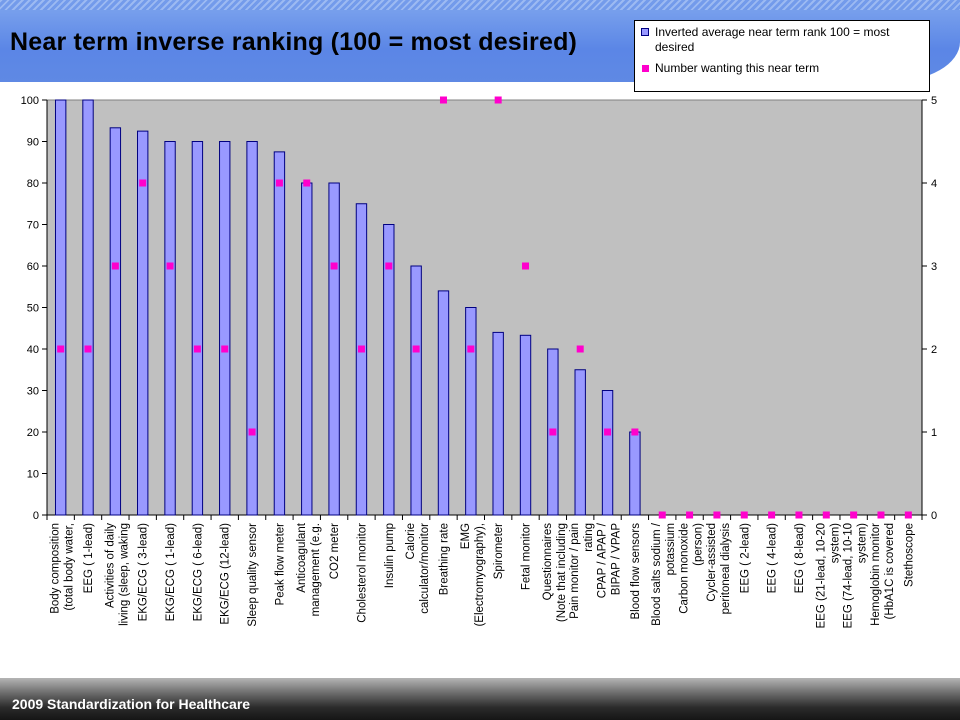  What do you see at coordinates (89, 558) in the screenshot?
I see `category-label: EEG ( 1-lead)` at bounding box center [89, 558].